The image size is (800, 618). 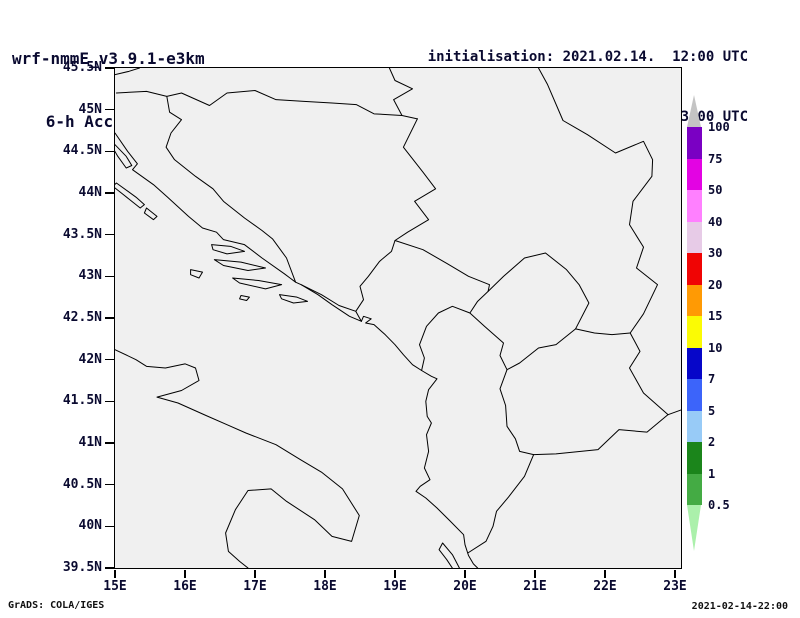 What do you see at coordinates (712, 473) in the screenshot?
I see `colorbar-tick-label: 1` at bounding box center [712, 473].